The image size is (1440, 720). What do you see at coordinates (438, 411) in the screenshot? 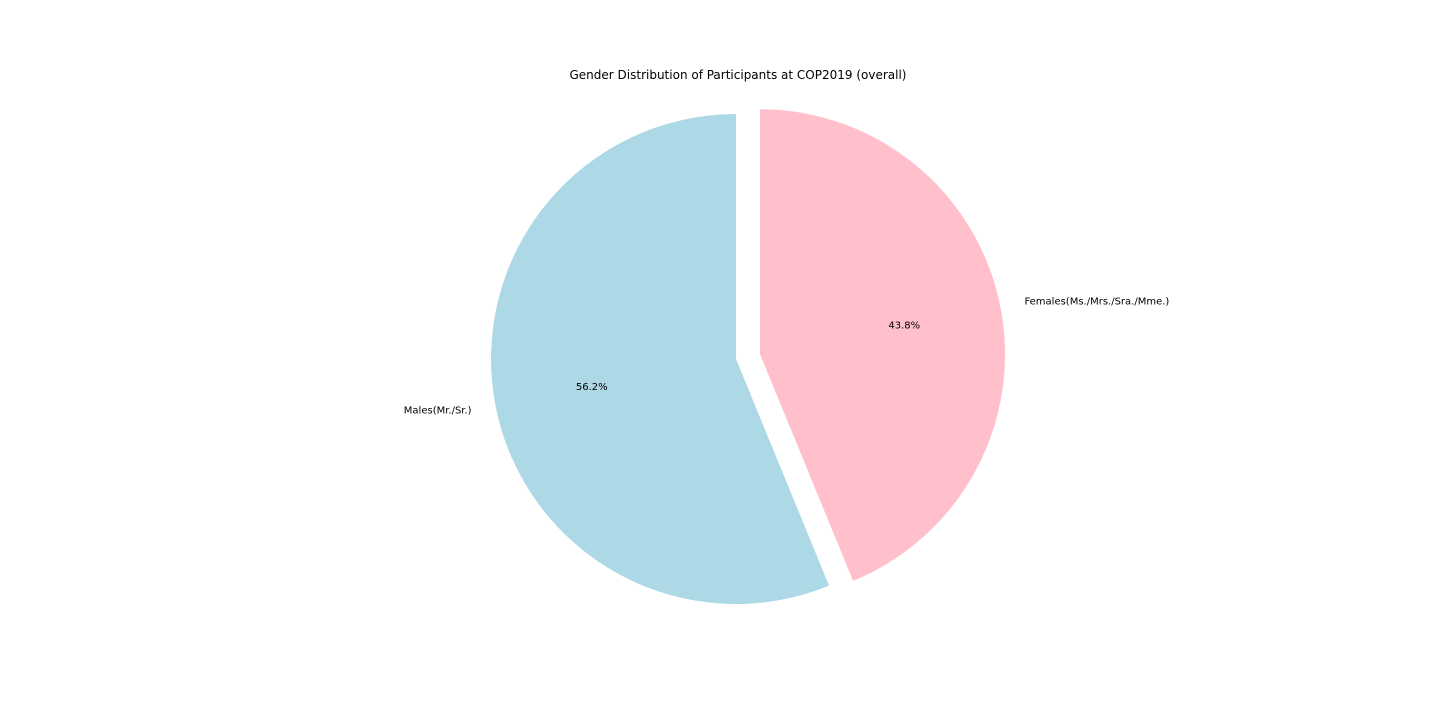
I see `slice-category-label: Males(Mr./Sr.)` at bounding box center [438, 411].